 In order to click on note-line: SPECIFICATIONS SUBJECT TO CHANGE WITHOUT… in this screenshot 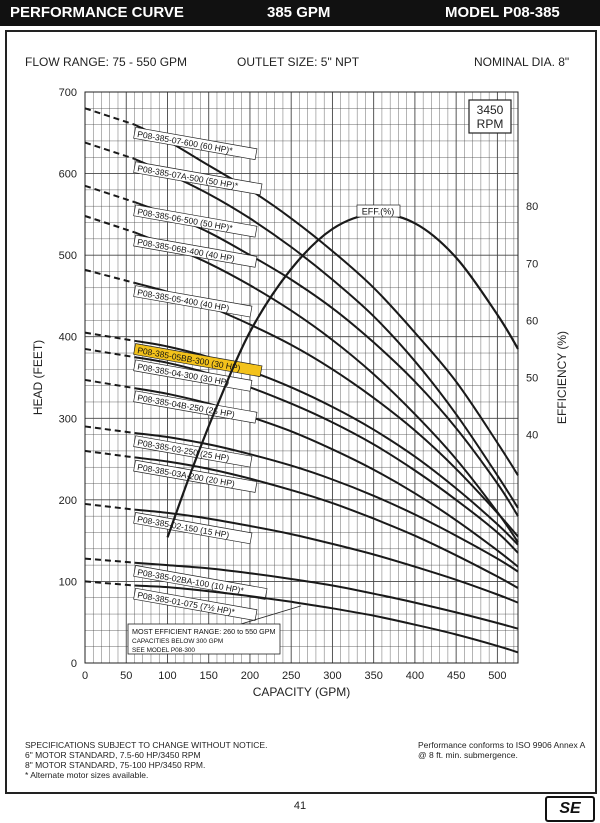, I will do `click(146, 745)`.